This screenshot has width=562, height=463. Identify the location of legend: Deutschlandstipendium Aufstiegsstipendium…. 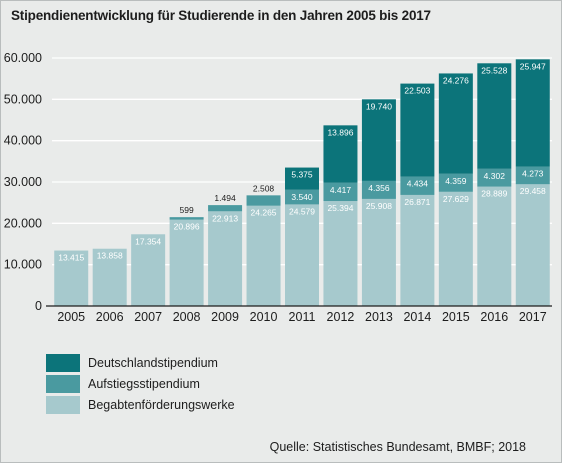
(140, 383).